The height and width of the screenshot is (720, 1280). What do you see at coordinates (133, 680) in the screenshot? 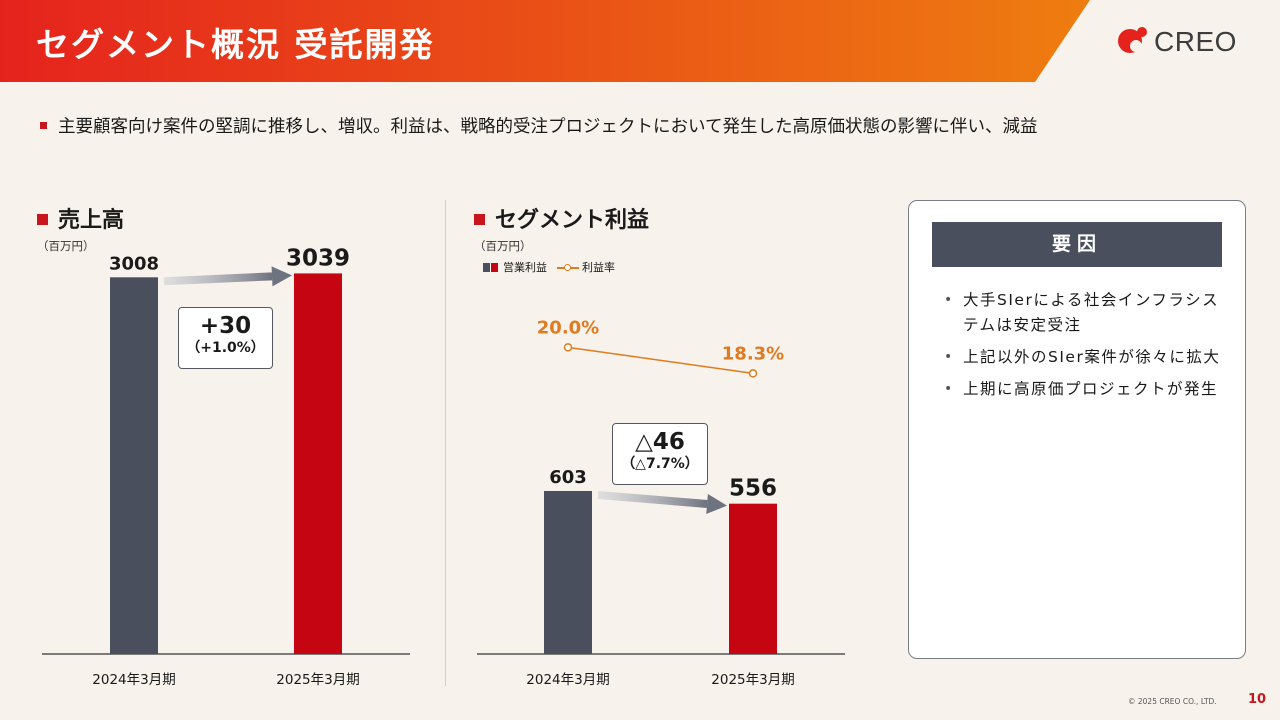
I see `revenue-category-label-1: 2024年3月期` at bounding box center [133, 680].